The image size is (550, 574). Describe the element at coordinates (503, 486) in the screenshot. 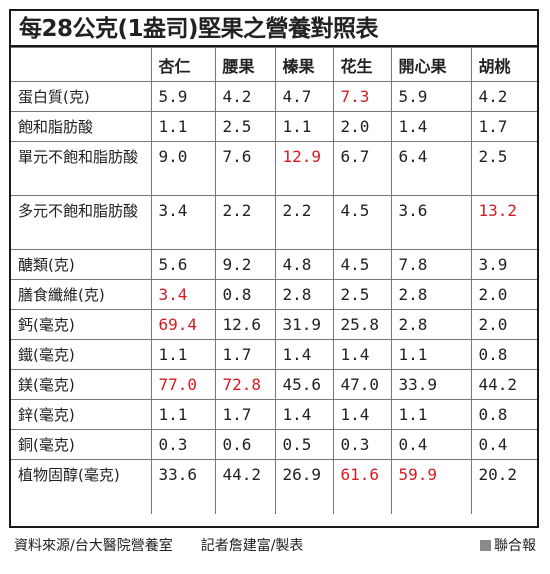

I see `value-cell: 20.2` at that location.